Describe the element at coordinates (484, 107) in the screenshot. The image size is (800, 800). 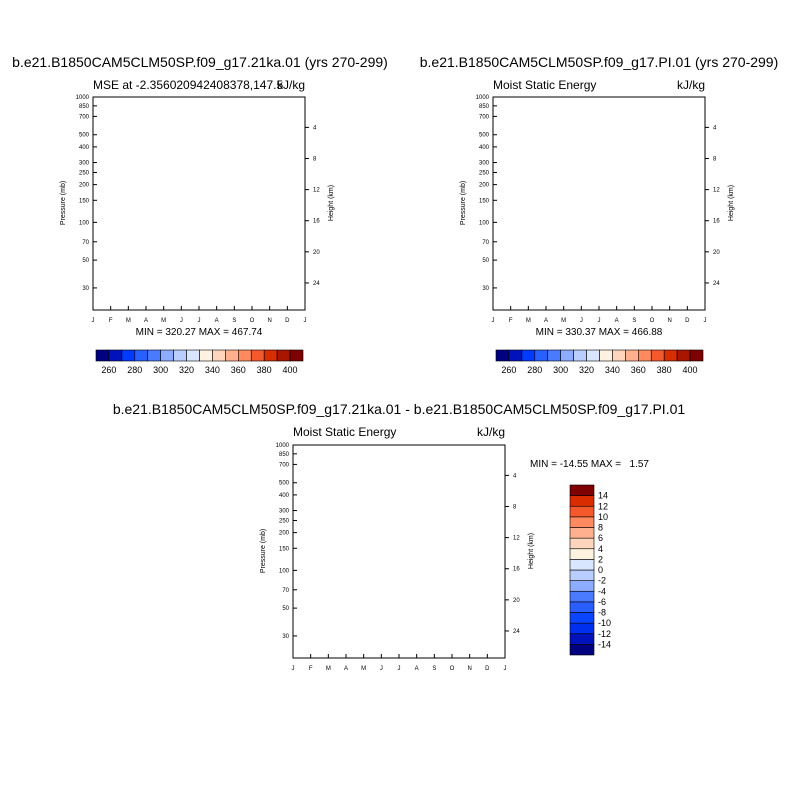
I see `y-tick-label: 850` at that location.